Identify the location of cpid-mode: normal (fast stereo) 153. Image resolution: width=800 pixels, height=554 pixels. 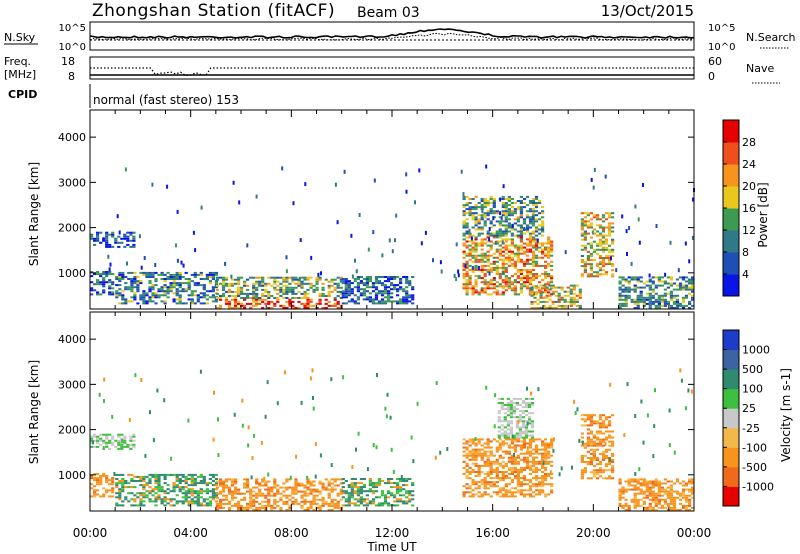
(166, 100).